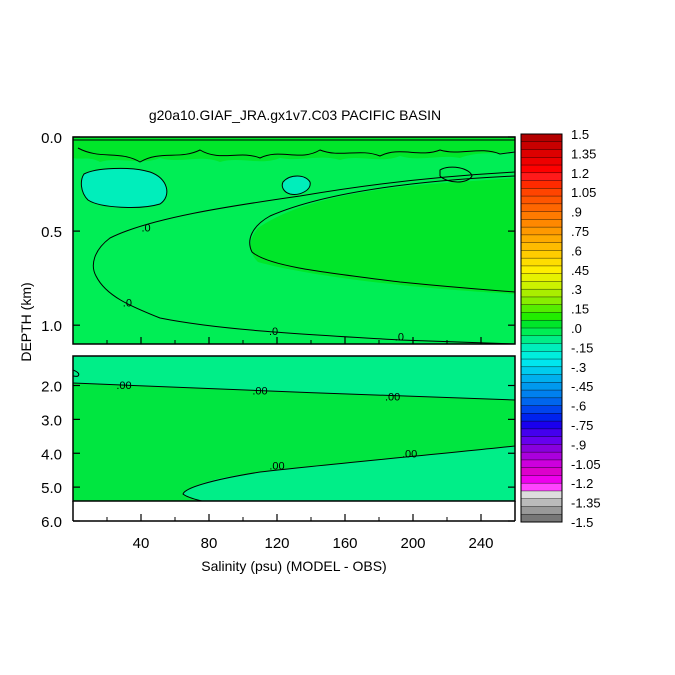  What do you see at coordinates (582, 522) in the screenshot?
I see `colorbar-label: -1.5` at bounding box center [582, 522].